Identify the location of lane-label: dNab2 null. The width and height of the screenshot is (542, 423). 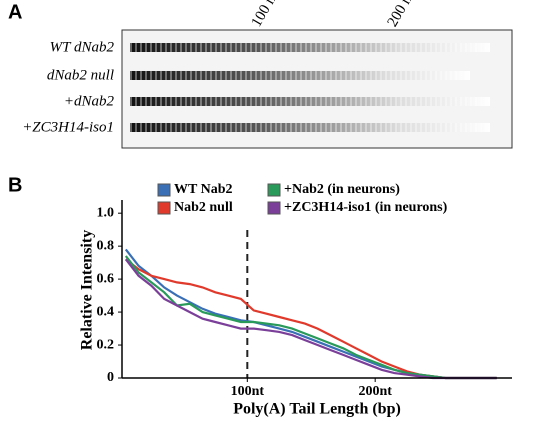
(80, 75).